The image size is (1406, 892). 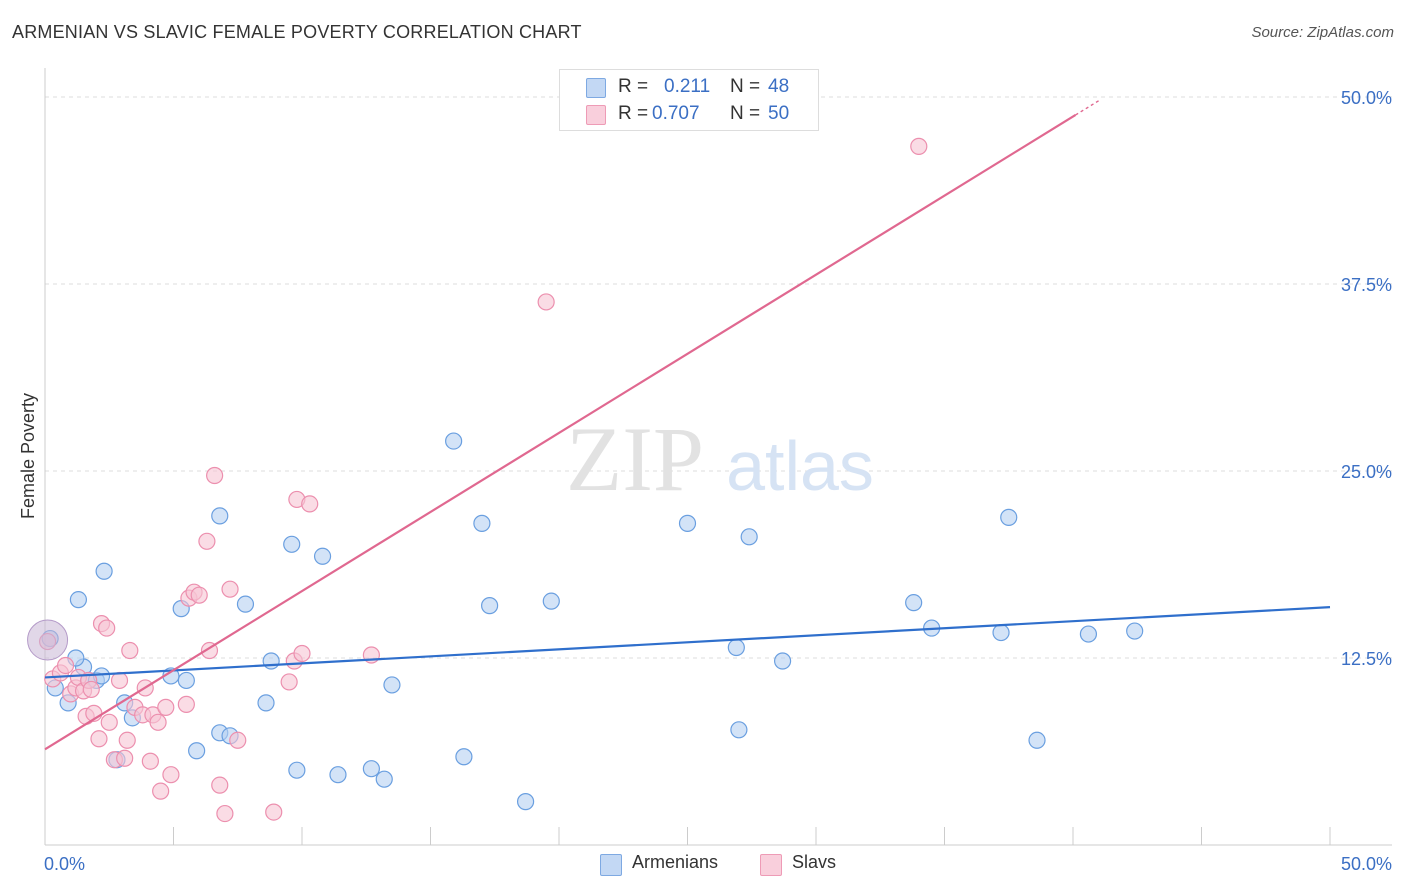 What do you see at coordinates (48, 640) in the screenshot?
I see `point-cluster-origin` at bounding box center [48, 640].